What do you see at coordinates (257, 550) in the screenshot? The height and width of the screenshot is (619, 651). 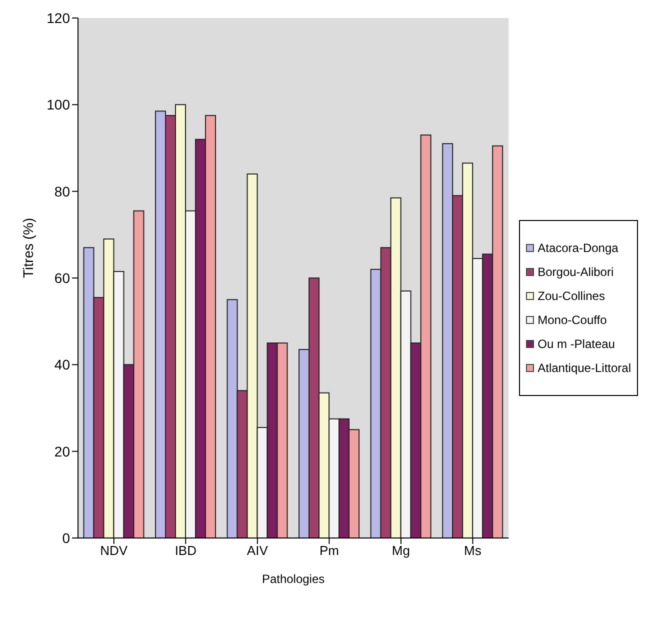 I see `x-tick-label: AIV` at bounding box center [257, 550].